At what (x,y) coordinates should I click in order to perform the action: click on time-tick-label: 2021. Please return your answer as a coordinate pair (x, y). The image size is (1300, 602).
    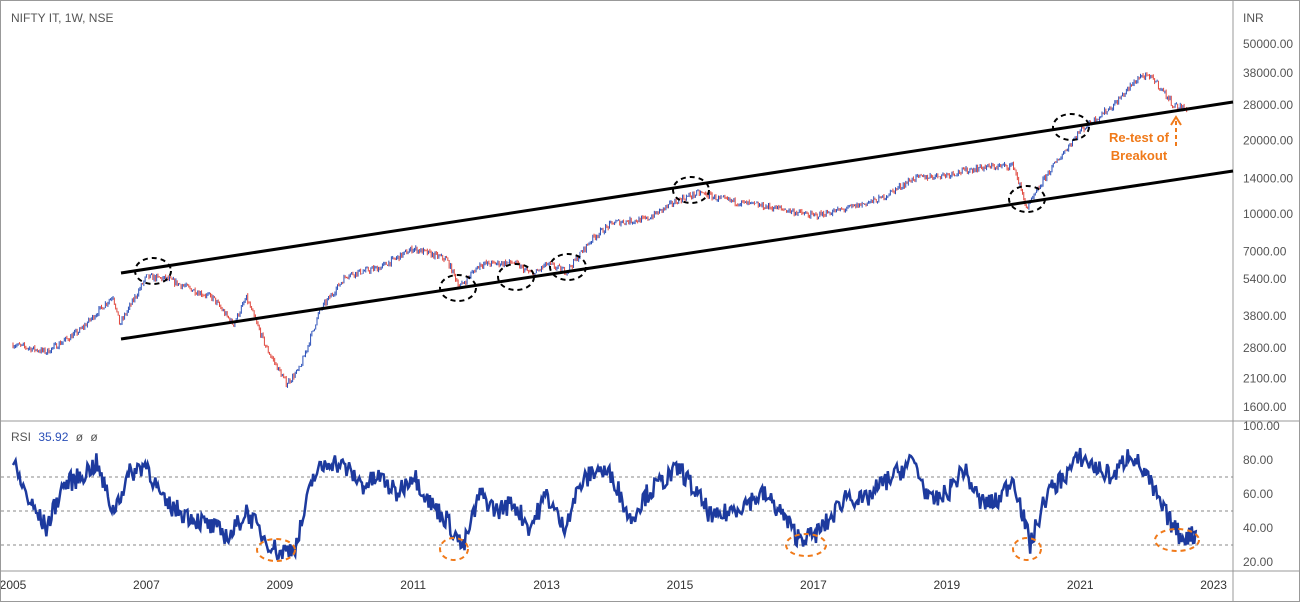
    Looking at the image, I should click on (1080, 585).